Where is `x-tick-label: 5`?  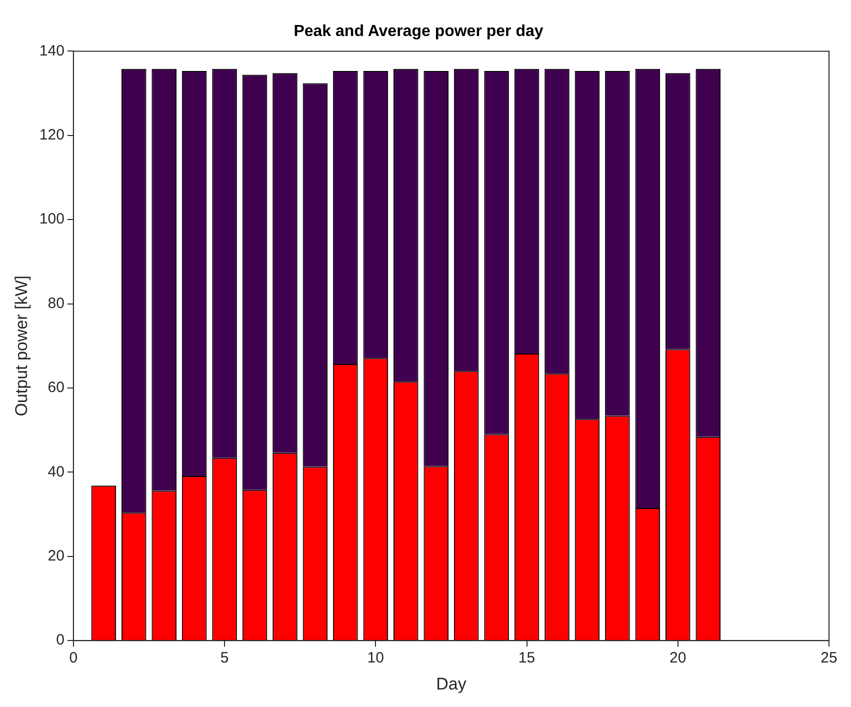 x-tick-label: 5 is located at coordinates (224, 658).